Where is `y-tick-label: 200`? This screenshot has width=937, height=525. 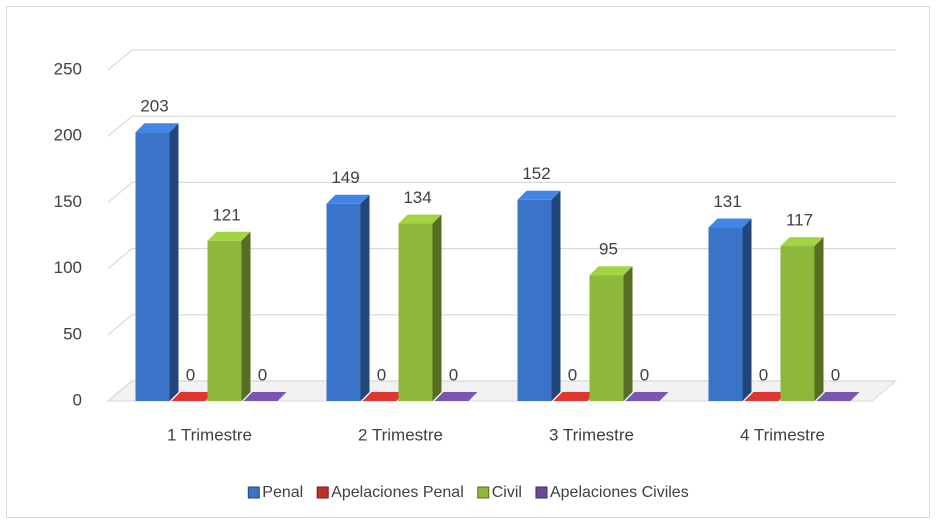 y-tick-label: 200 is located at coordinates (68, 135).